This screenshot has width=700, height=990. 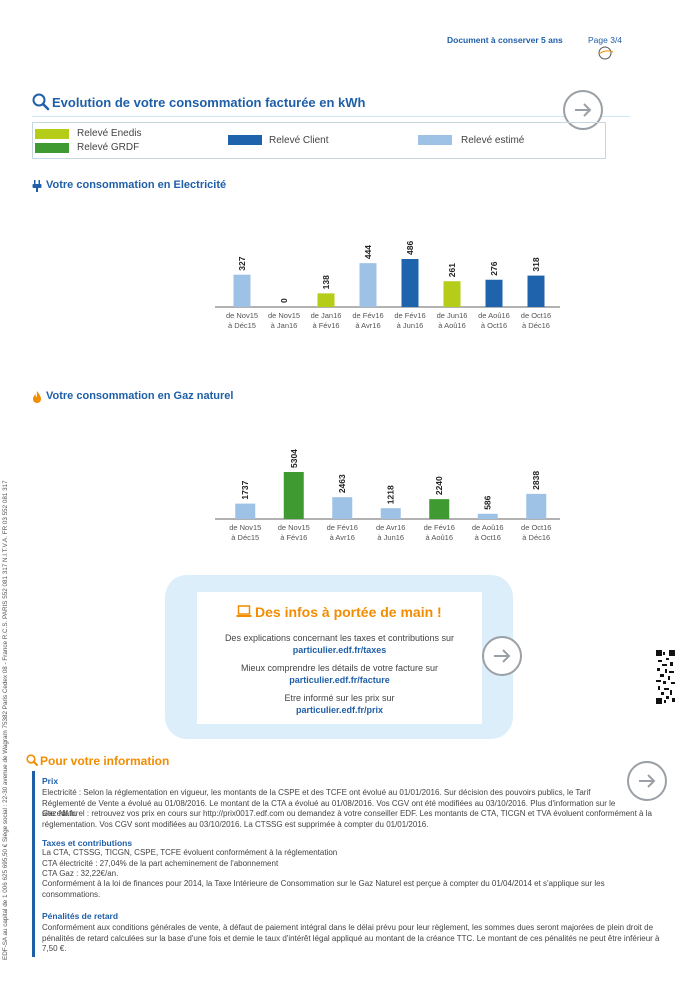 What do you see at coordinates (452, 315) in the screenshot?
I see `category-label: de Jun16` at bounding box center [452, 315].